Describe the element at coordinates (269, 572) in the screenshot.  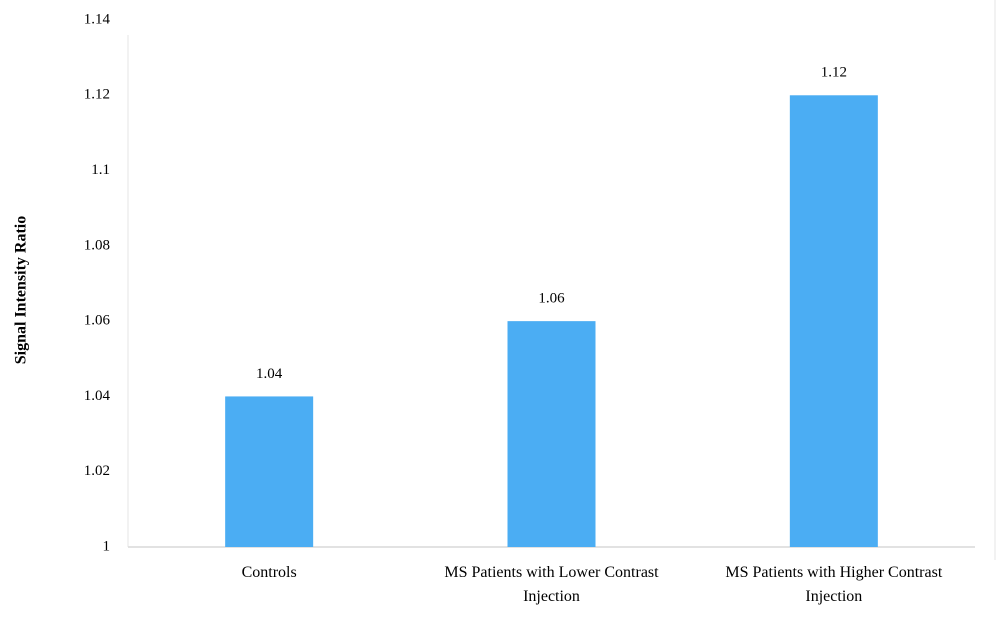
I see `x-tick-label: Controls` at that location.